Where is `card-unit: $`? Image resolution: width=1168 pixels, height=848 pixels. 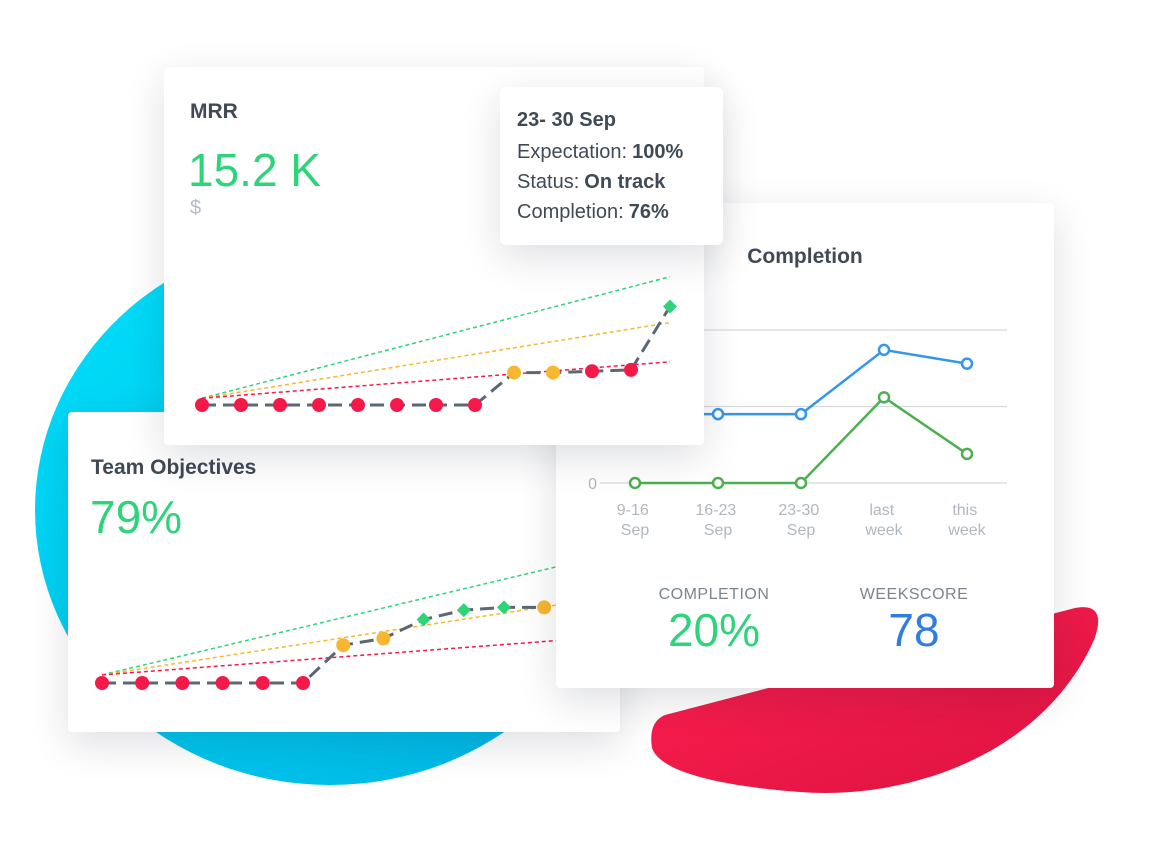
card-unit: $ is located at coordinates (196, 208).